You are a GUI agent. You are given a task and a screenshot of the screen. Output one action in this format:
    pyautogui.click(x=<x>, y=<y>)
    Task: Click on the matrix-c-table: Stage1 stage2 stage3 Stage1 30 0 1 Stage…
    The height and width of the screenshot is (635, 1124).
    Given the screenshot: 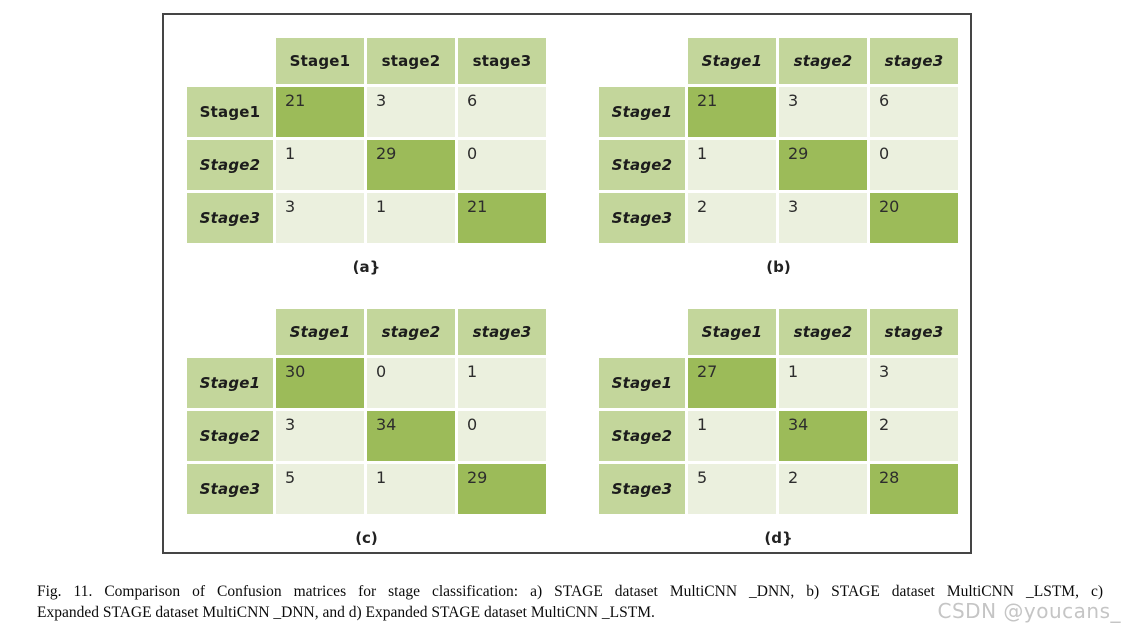 What is the action you would take?
    pyautogui.click(x=366, y=411)
    